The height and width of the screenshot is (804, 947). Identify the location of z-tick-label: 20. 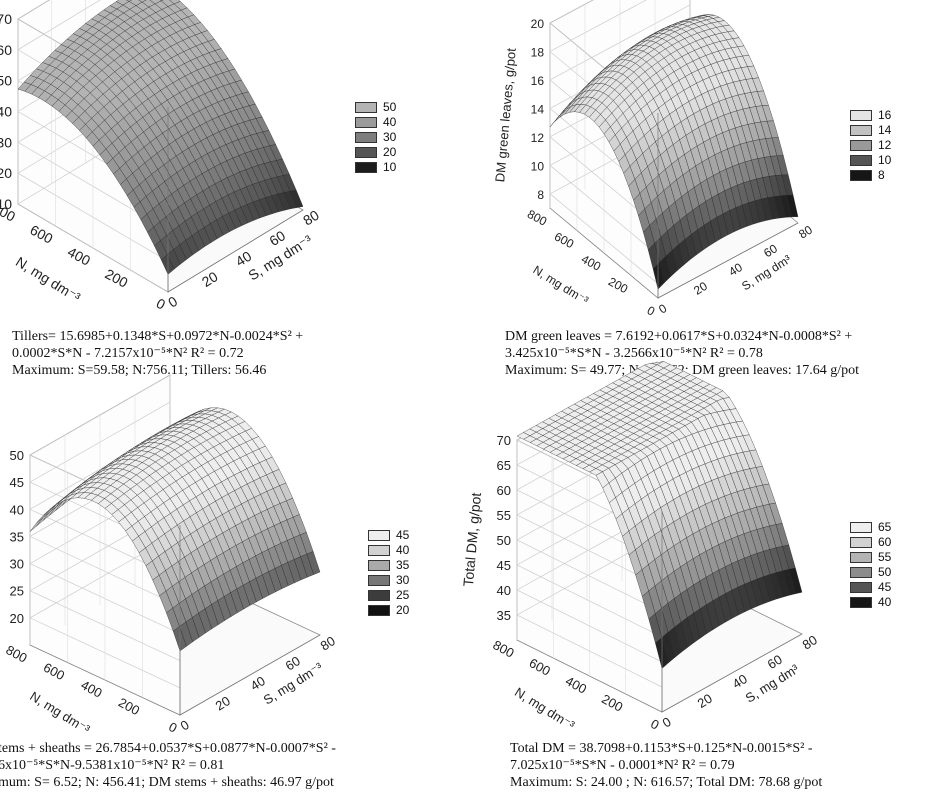
(538, 24).